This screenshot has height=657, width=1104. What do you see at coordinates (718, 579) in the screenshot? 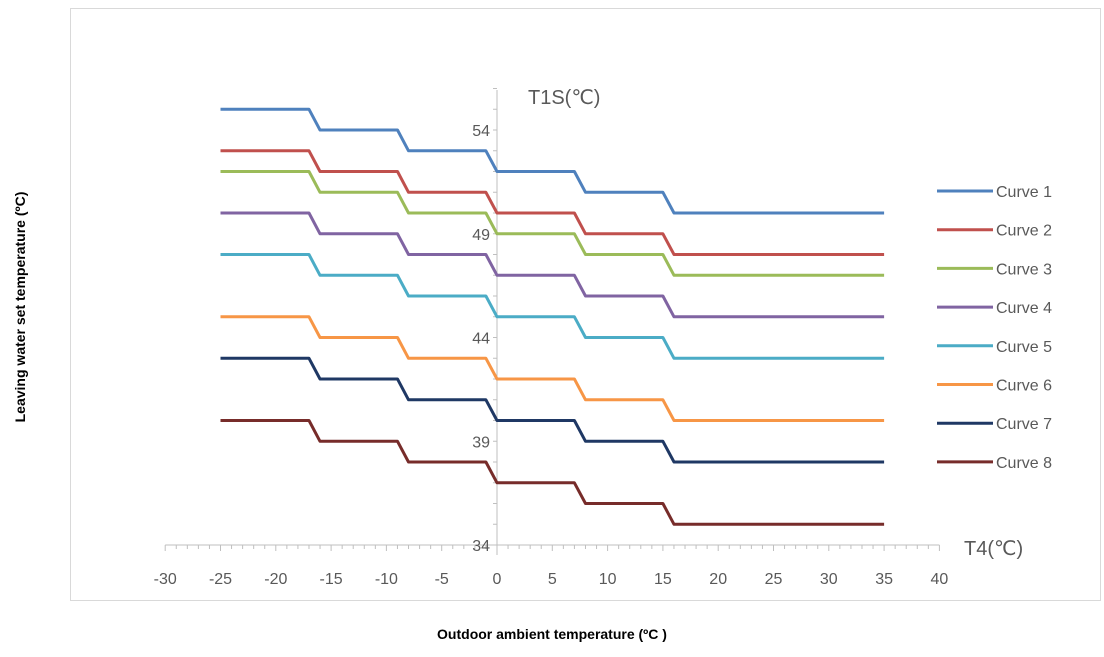
I see `x-tick-label: 20` at bounding box center [718, 579].